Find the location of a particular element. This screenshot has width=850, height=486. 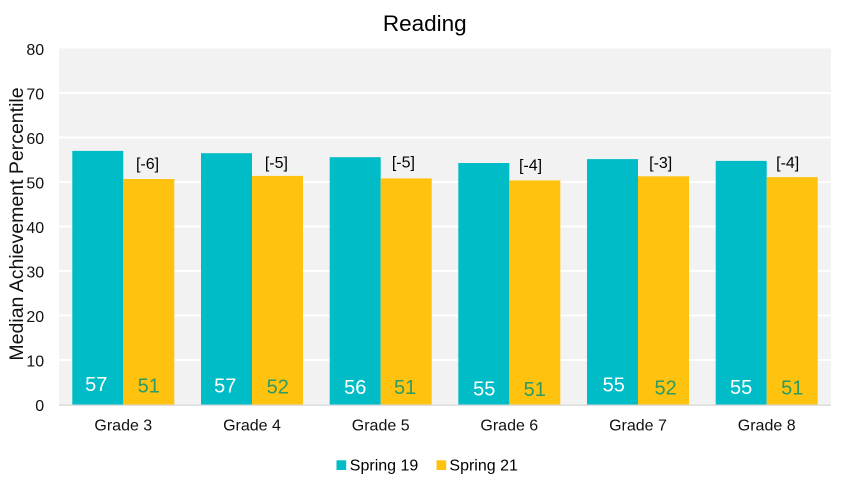

svg-text: Grade 3 is located at coordinates (123, 426).